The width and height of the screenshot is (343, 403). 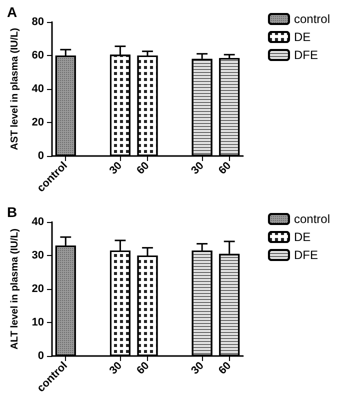 What do you see at coordinates (15, 289) in the screenshot?
I see `y-axis-title: ALT level in plasma (IU/L)` at bounding box center [15, 289].